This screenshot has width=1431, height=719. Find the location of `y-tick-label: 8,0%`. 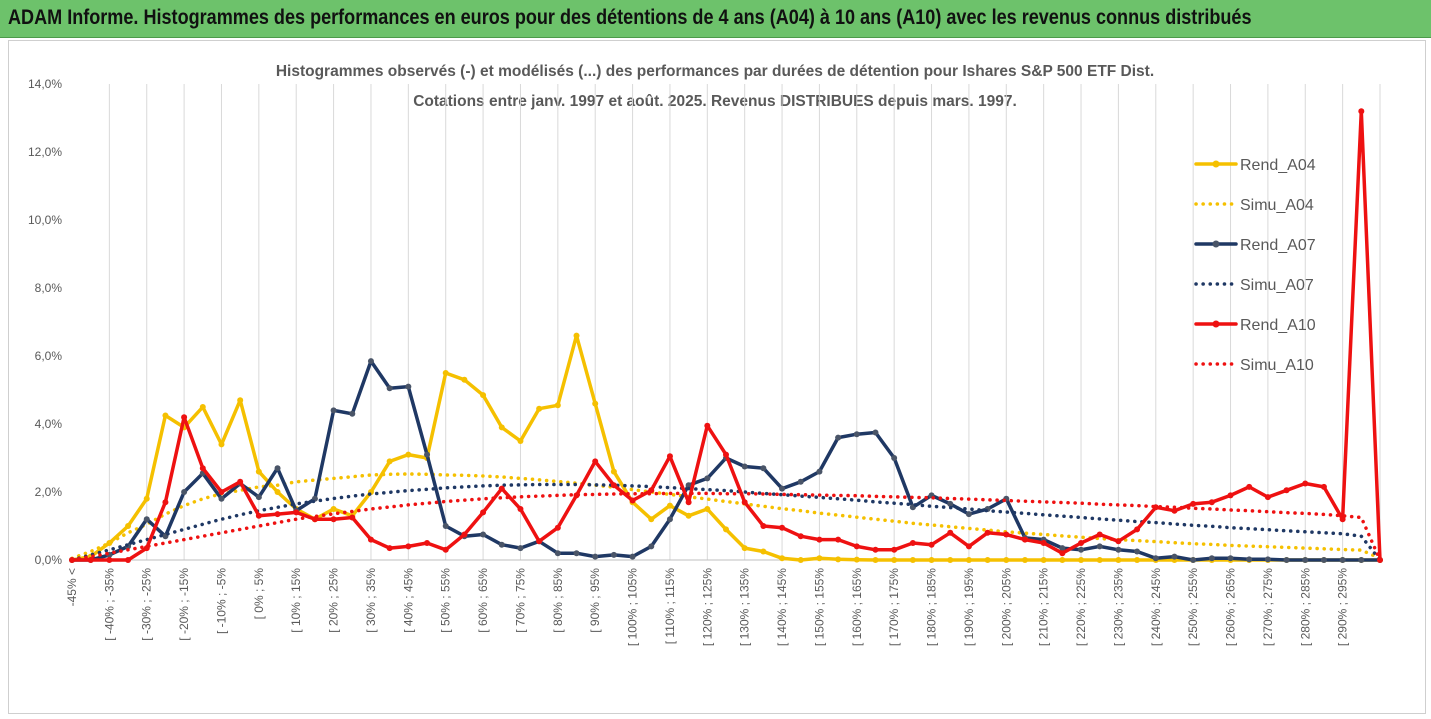

y-tick-label: 8,0% is located at coordinates (49, 288).